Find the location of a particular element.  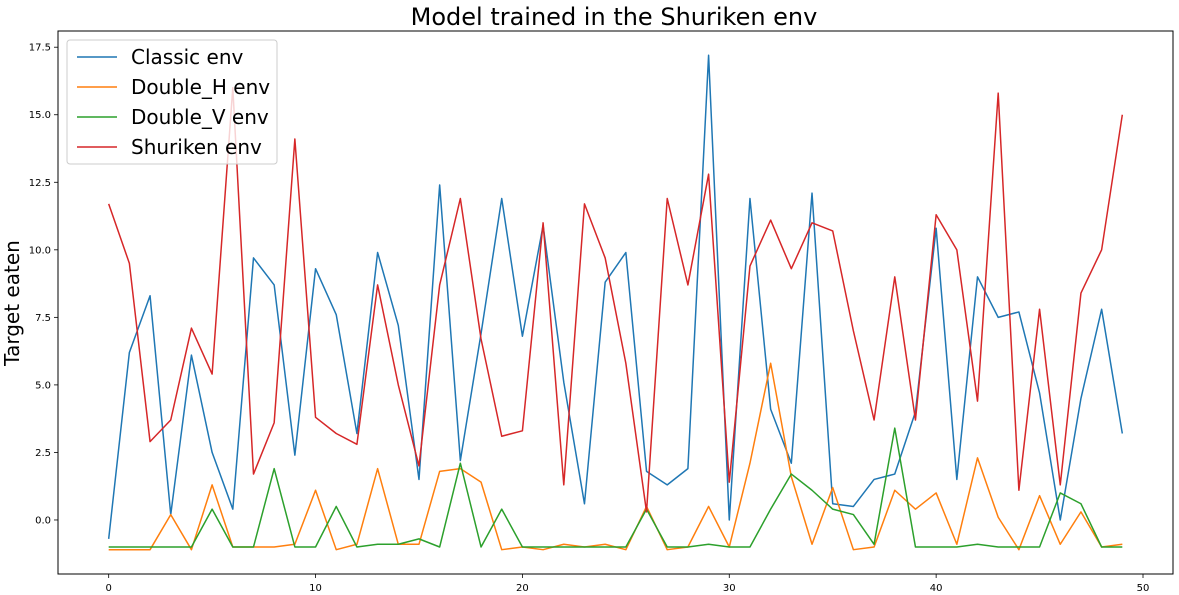

x-tick-label: 40 is located at coordinates (936, 588).